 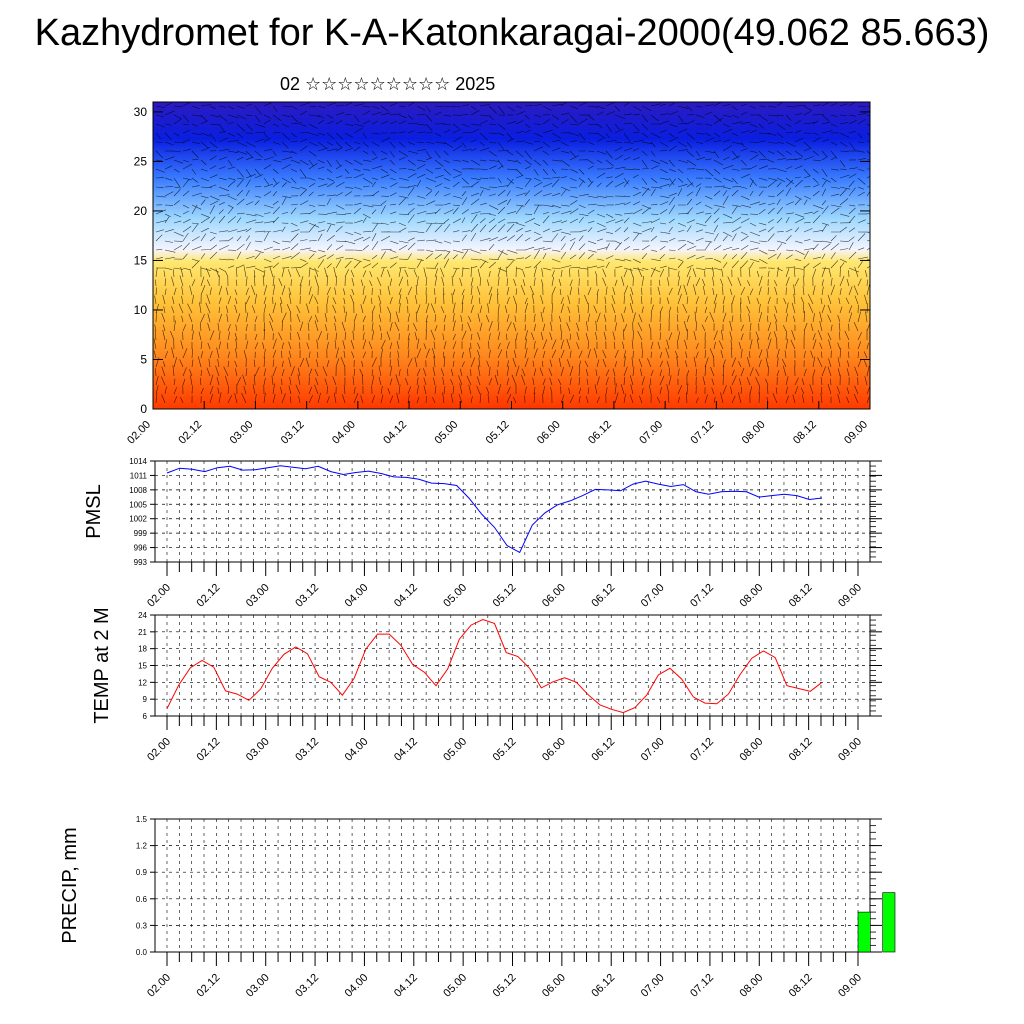 What do you see at coordinates (702, 986) in the screenshot?
I see `precip-xtick-label: 07.12` at bounding box center [702, 986].